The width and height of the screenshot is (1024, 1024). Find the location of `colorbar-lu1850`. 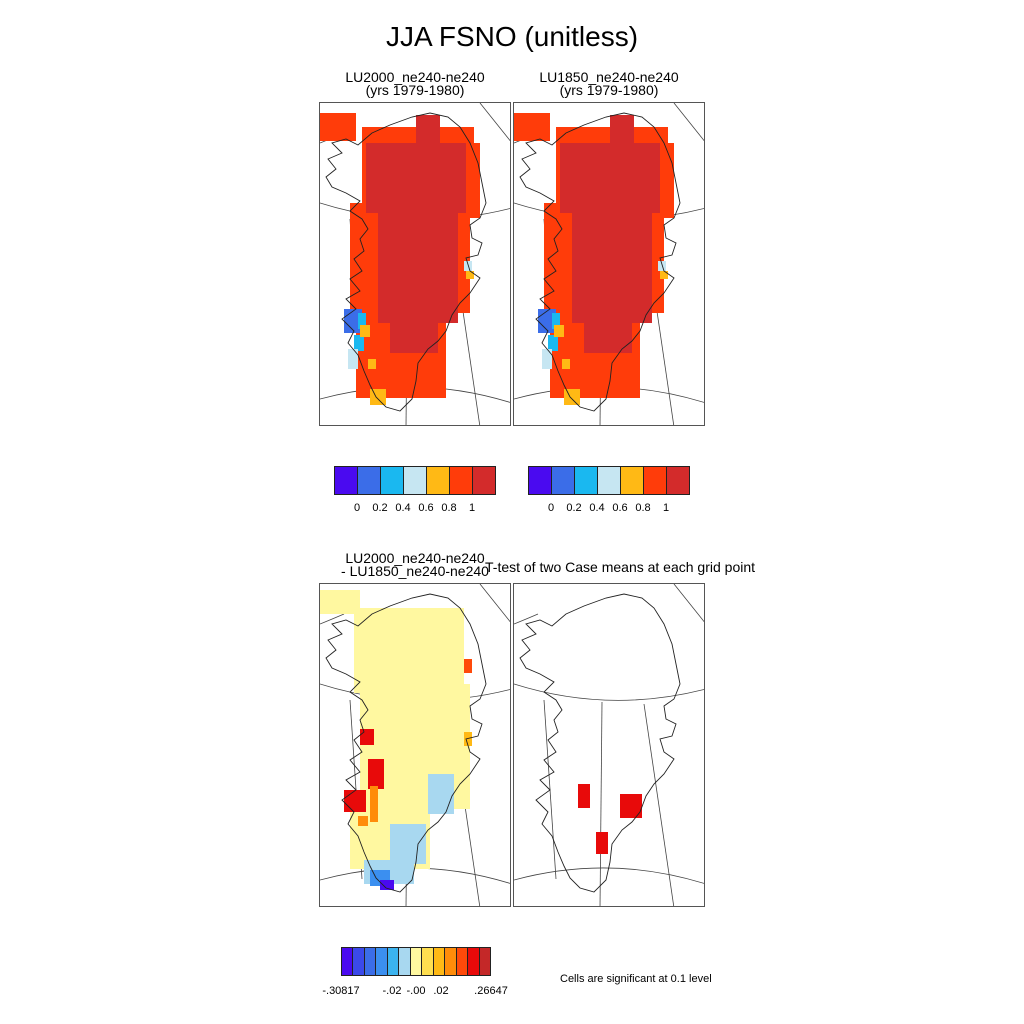

colorbar-lu1850 is located at coordinates (609, 480).